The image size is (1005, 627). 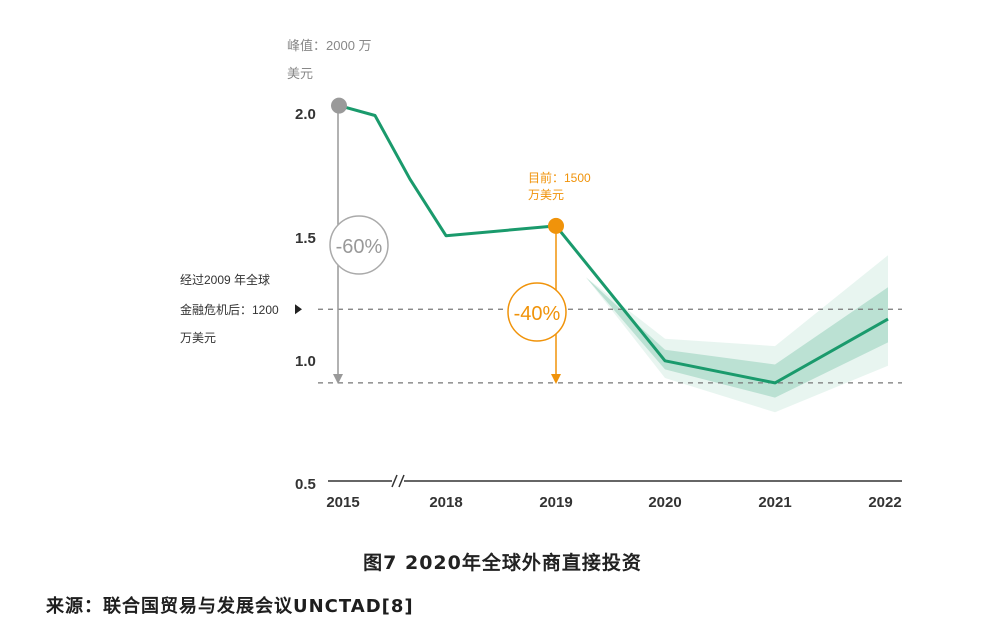 I want to click on forecast-band-inner, so click(x=737, y=337).